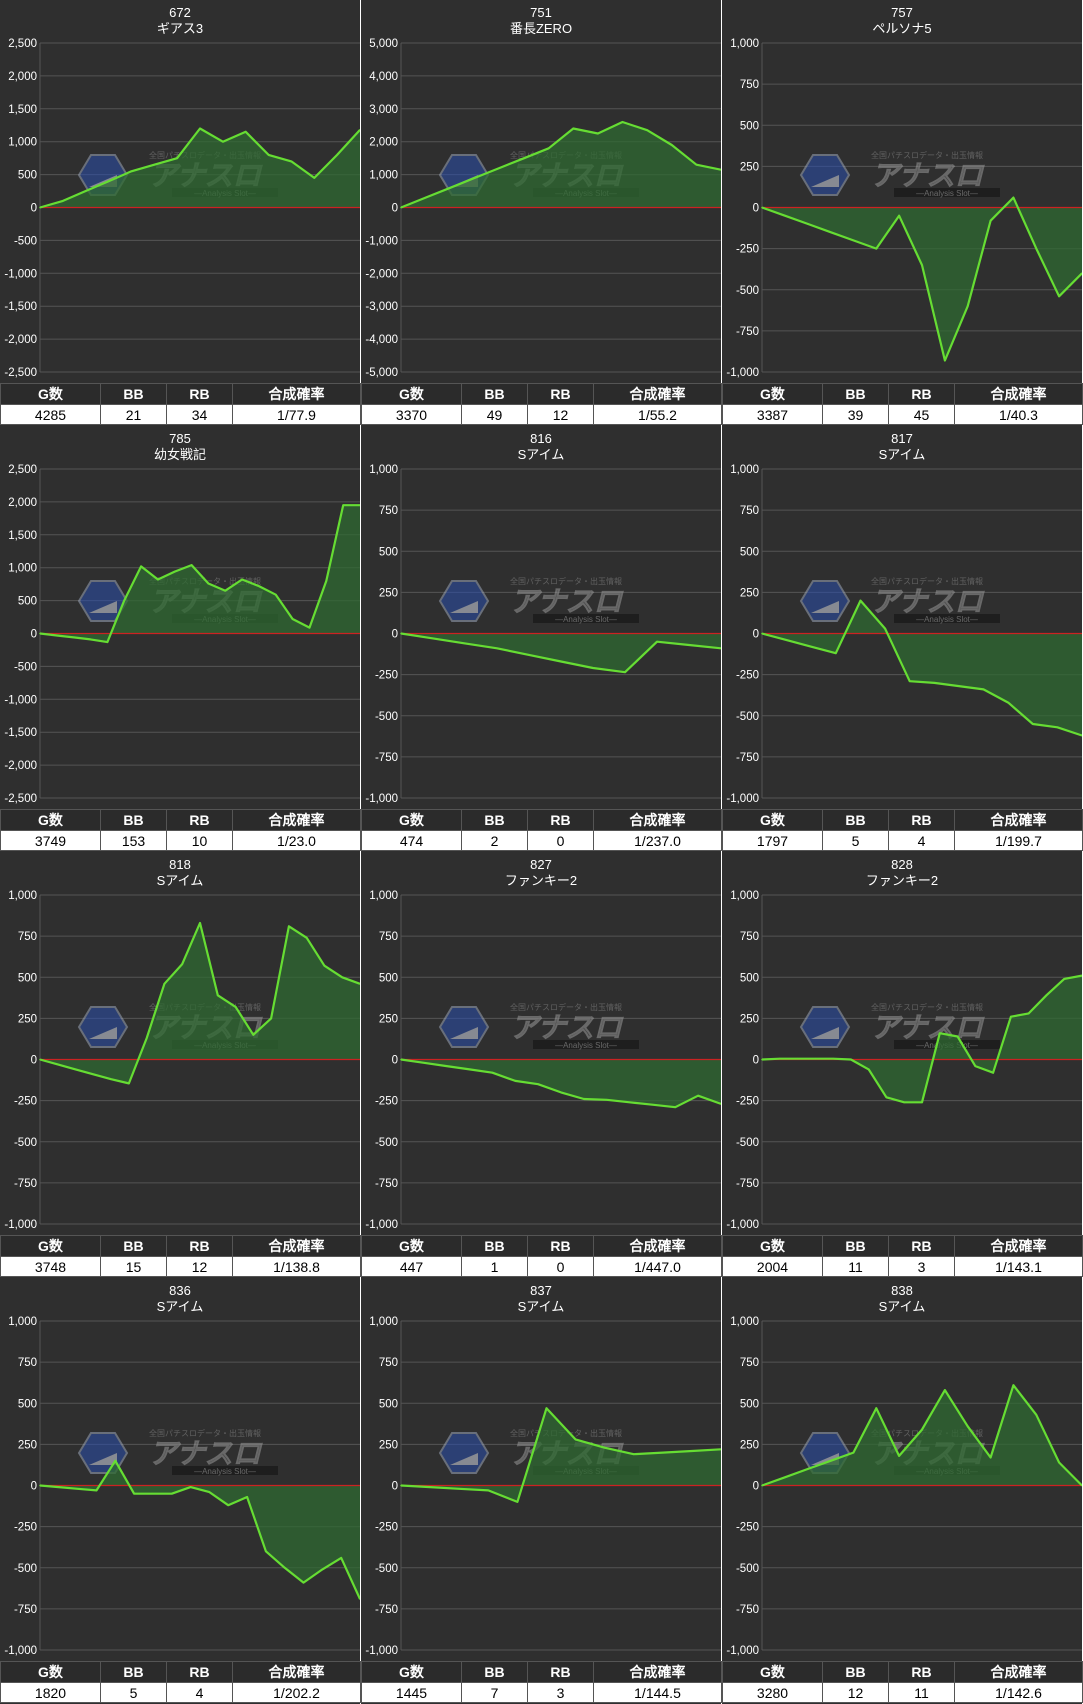 The image size is (1083, 1704). Describe the element at coordinates (180, 438) in the screenshot. I see `chart-title: 785` at that location.